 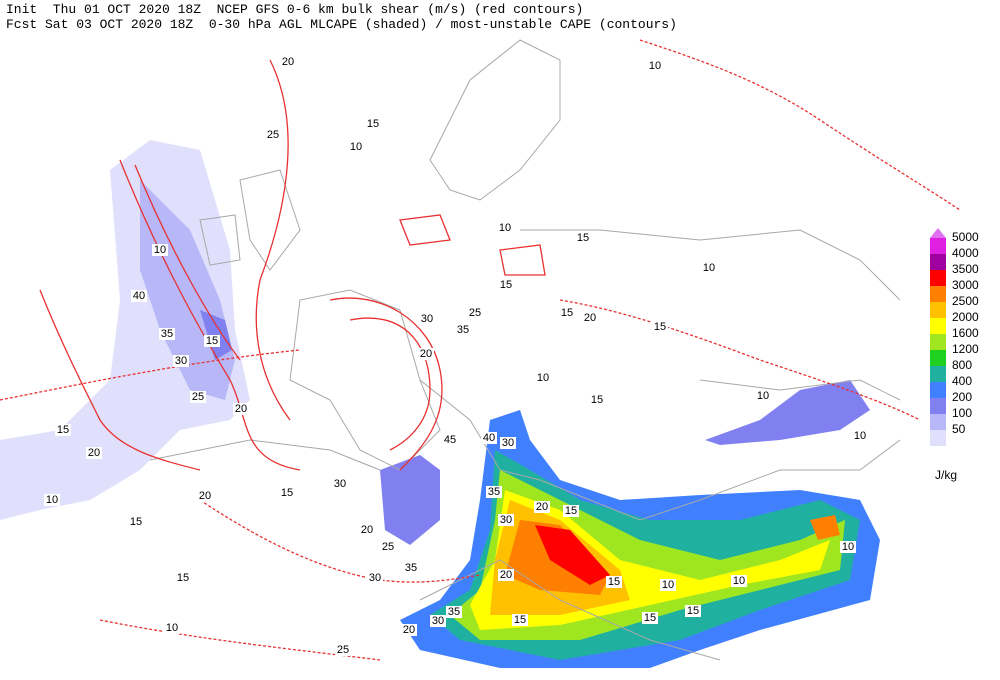 What do you see at coordinates (965, 333) in the screenshot?
I see `legend-label: 1600` at bounding box center [965, 333].